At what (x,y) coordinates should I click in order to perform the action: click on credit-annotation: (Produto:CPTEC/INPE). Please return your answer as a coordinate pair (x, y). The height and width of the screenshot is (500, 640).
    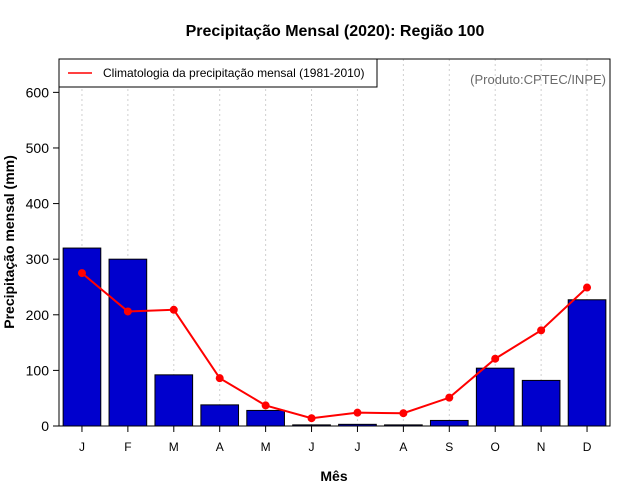
    Looking at the image, I should click on (538, 79).